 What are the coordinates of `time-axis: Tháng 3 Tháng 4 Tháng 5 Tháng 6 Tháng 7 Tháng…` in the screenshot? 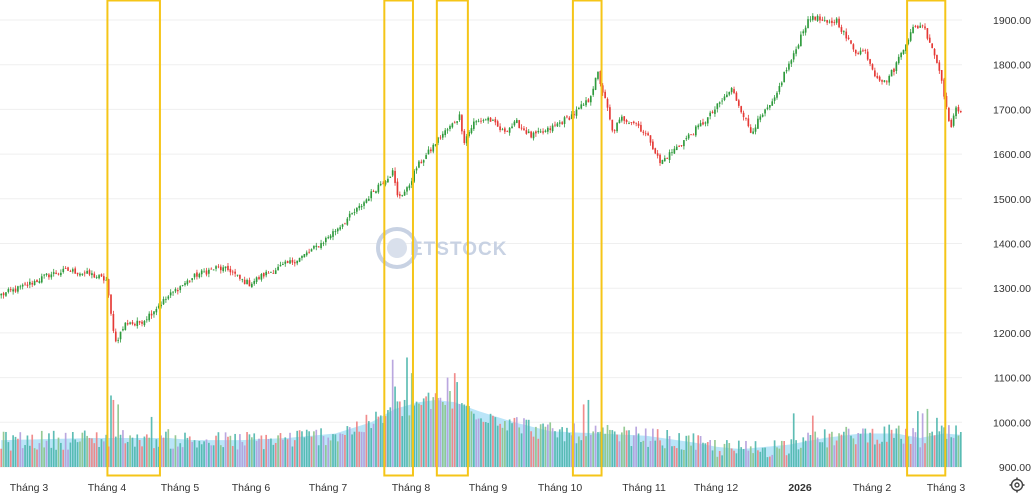 It's located at (488, 488).